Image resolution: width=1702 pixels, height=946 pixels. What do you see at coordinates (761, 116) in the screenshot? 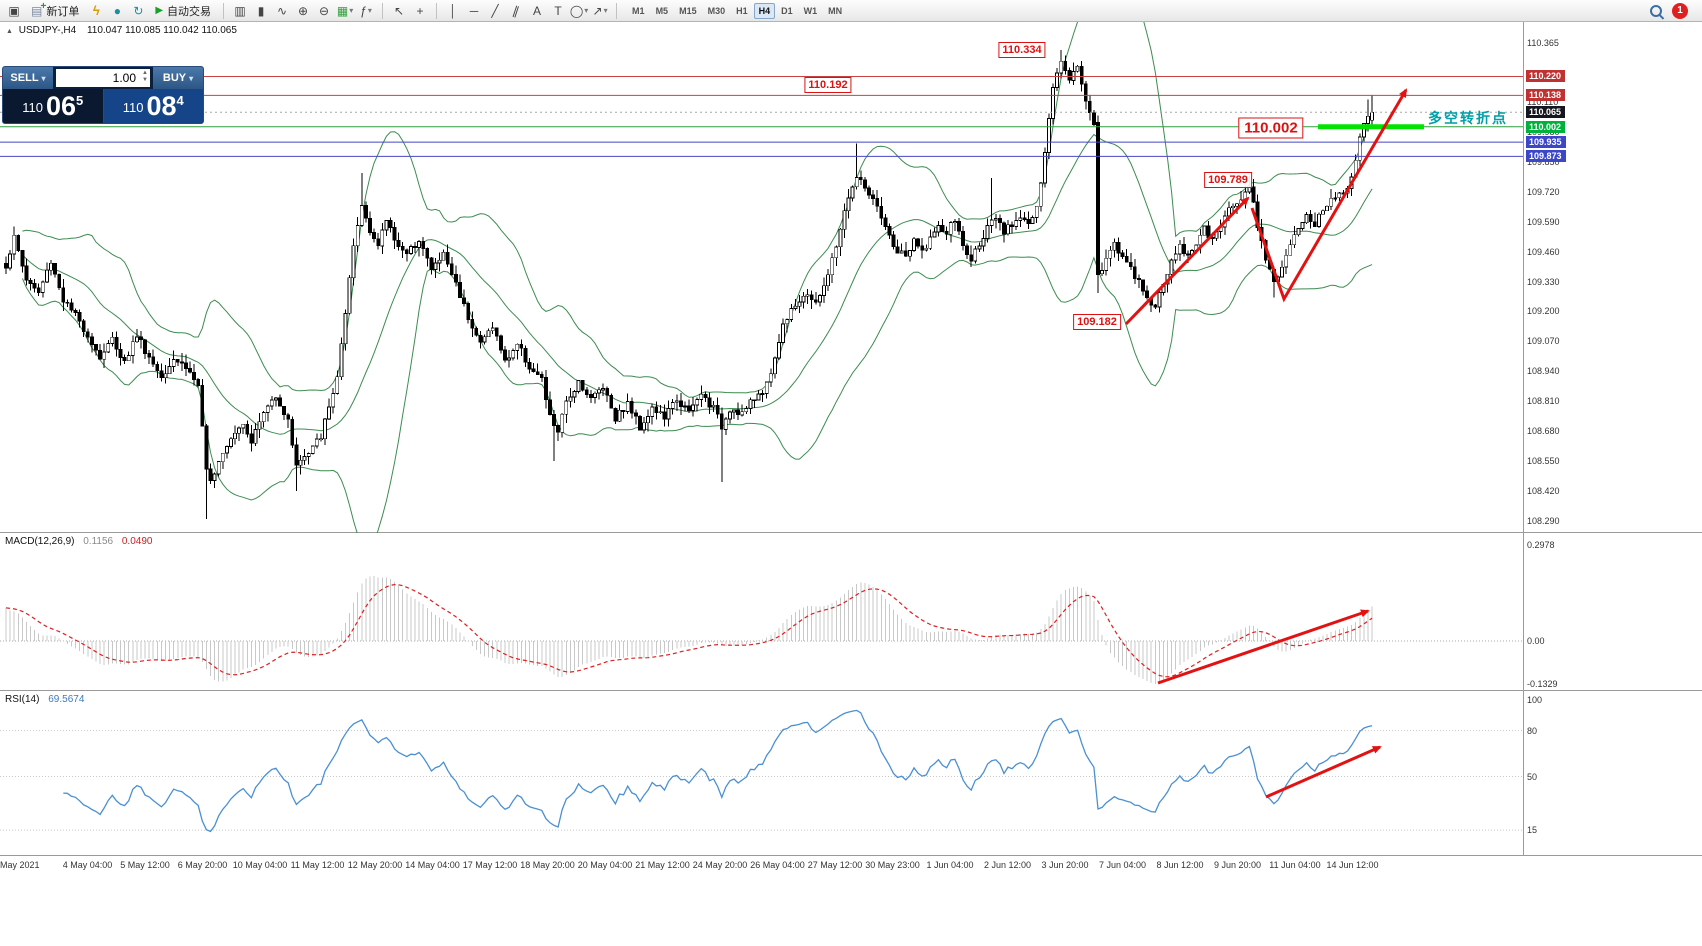
I see `horizontal-lines` at bounding box center [761, 116].